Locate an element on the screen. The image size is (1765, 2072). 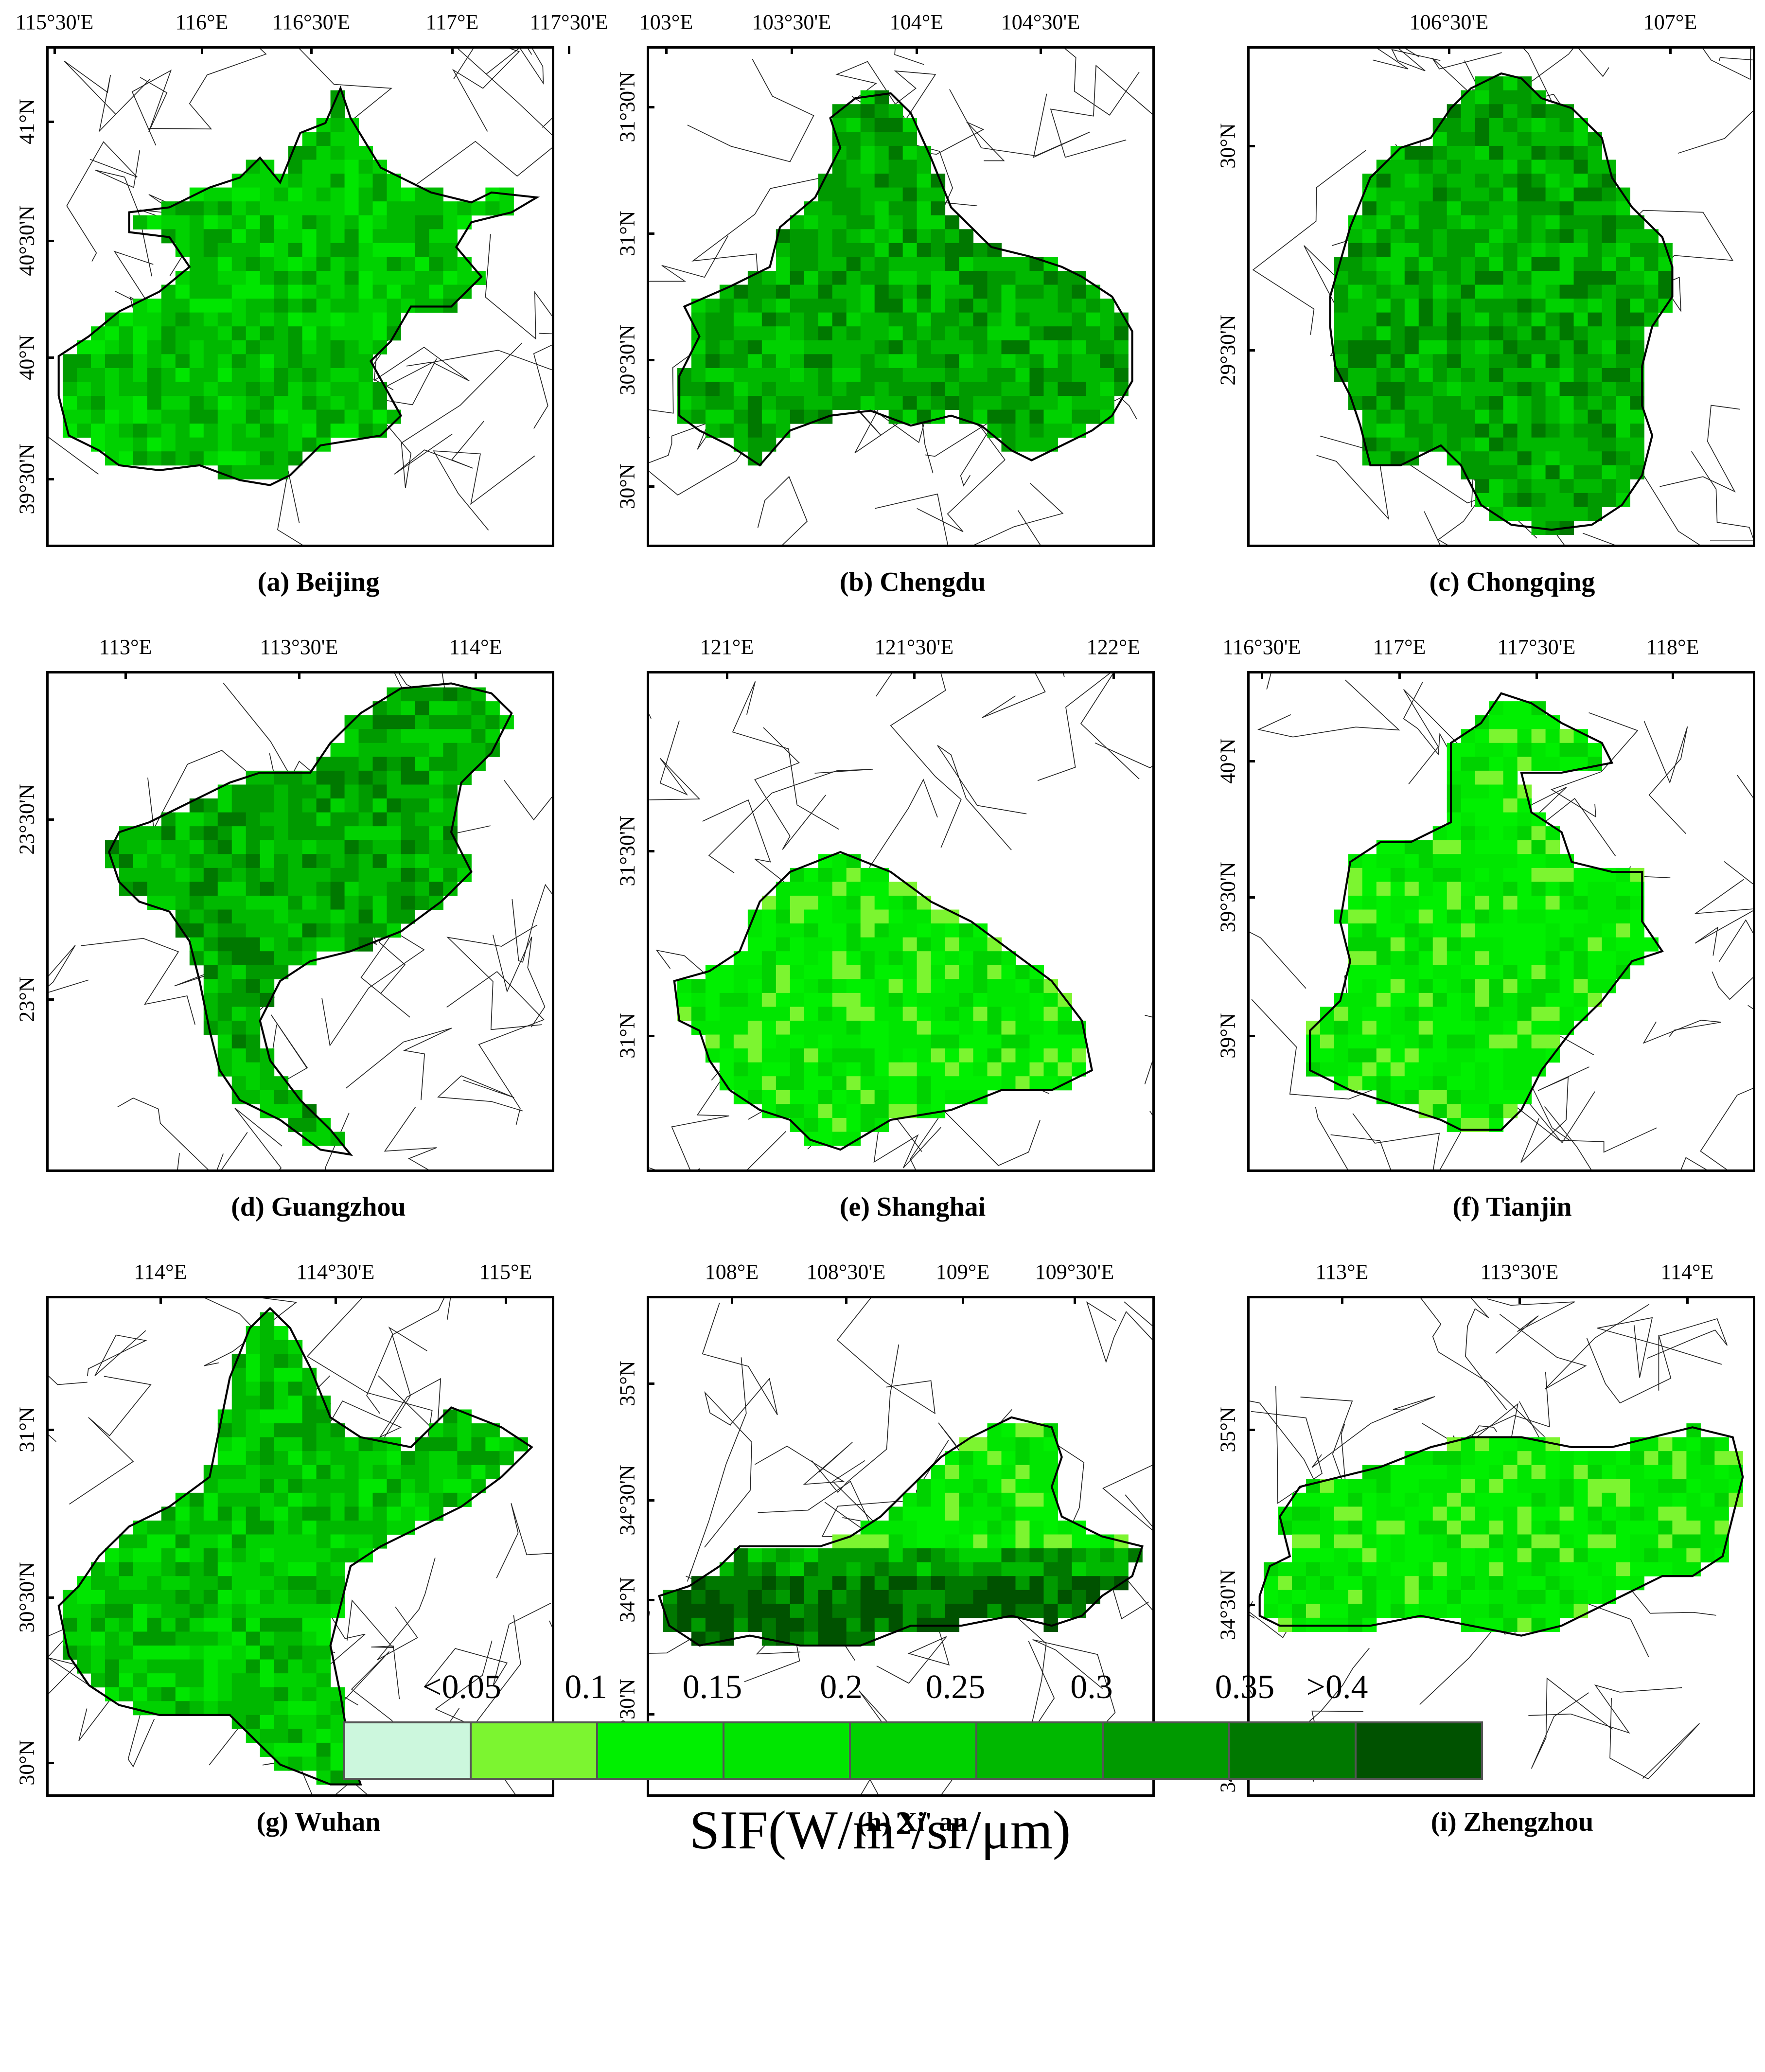
latitude-tick is located at coordinates (651, 1383).